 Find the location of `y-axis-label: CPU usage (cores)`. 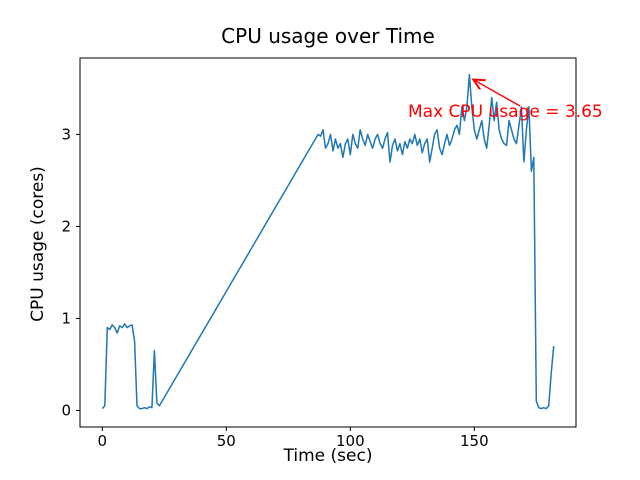

y-axis-label: CPU usage (cores) is located at coordinates (38, 244).